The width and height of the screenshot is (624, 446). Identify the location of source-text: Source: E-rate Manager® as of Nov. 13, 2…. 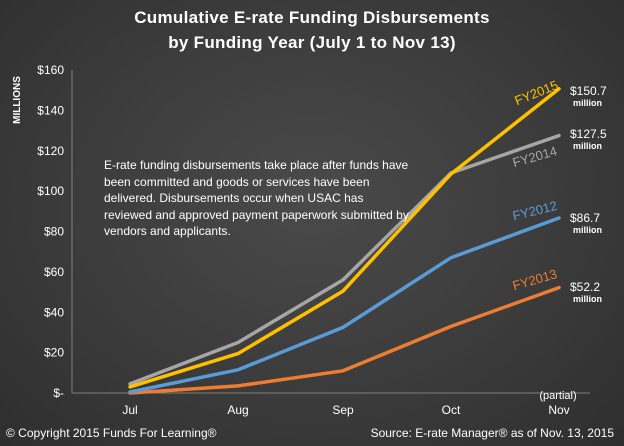
(492, 433).